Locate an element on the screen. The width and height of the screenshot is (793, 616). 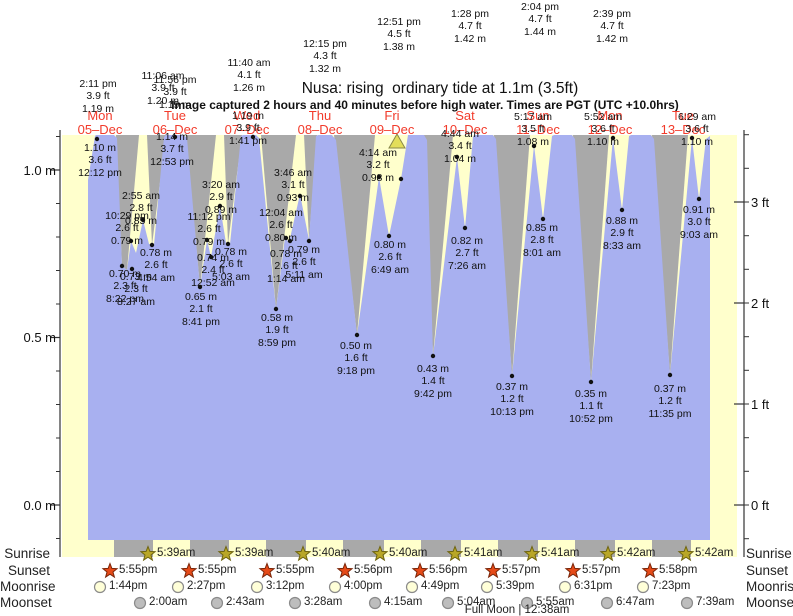
tide-annotation-line: 1.08 m is located at coordinates (533, 141).